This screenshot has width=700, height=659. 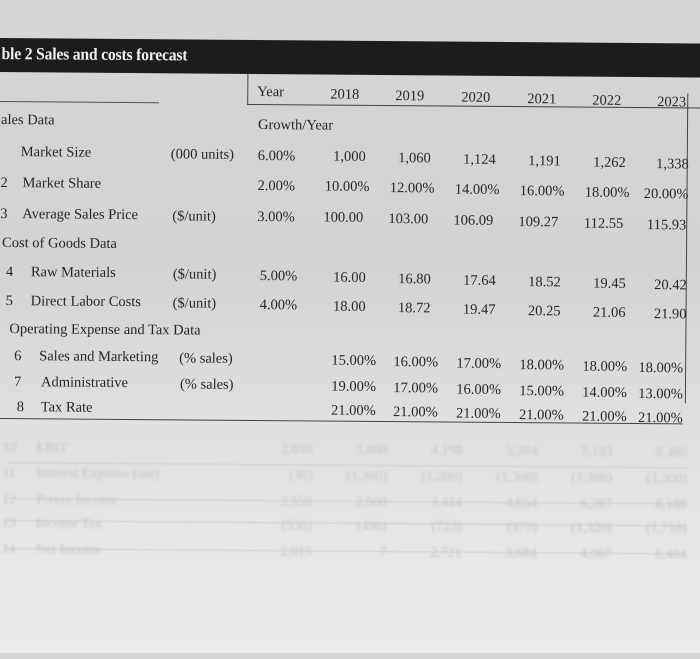 What do you see at coordinates (414, 158) in the screenshot?
I see `cell: 1,060` at bounding box center [414, 158].